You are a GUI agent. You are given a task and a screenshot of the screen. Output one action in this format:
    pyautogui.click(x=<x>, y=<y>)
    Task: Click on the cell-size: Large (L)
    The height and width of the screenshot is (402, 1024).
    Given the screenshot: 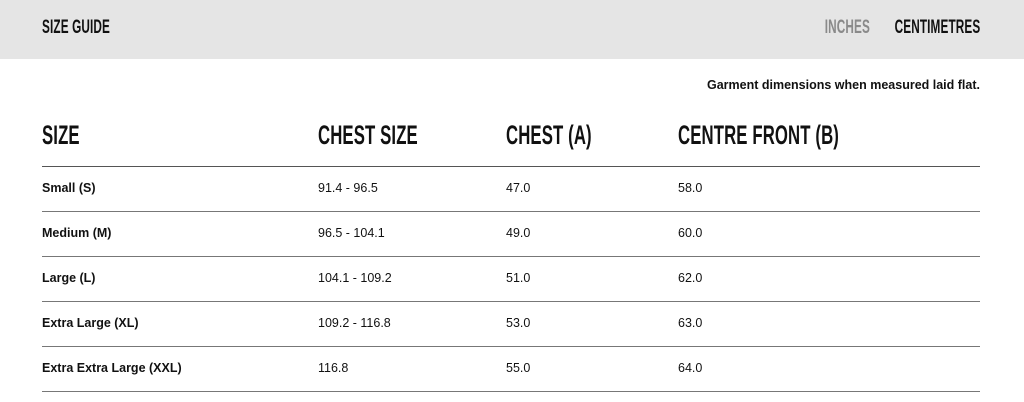 What is the action you would take?
    pyautogui.click(x=69, y=278)
    